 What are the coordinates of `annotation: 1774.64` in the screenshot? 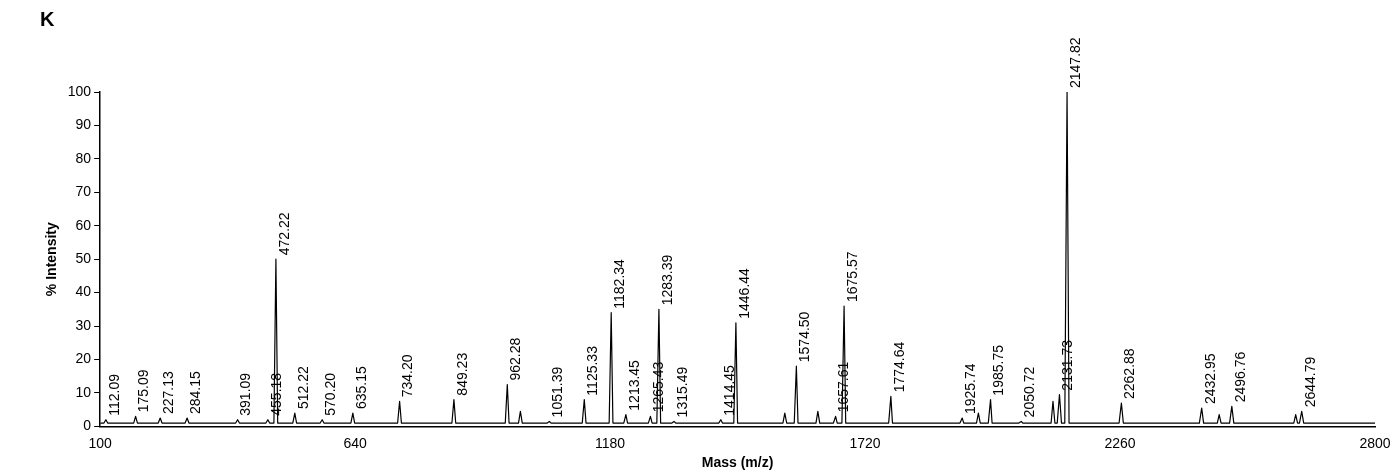 It's located at (898, 367).